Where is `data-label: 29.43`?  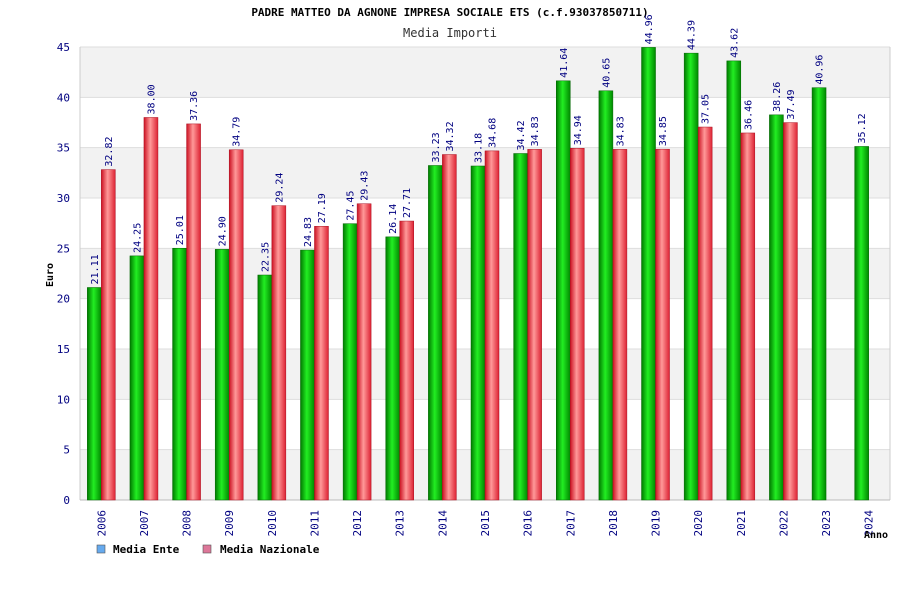 data-label: 29.43 is located at coordinates (365, 186).